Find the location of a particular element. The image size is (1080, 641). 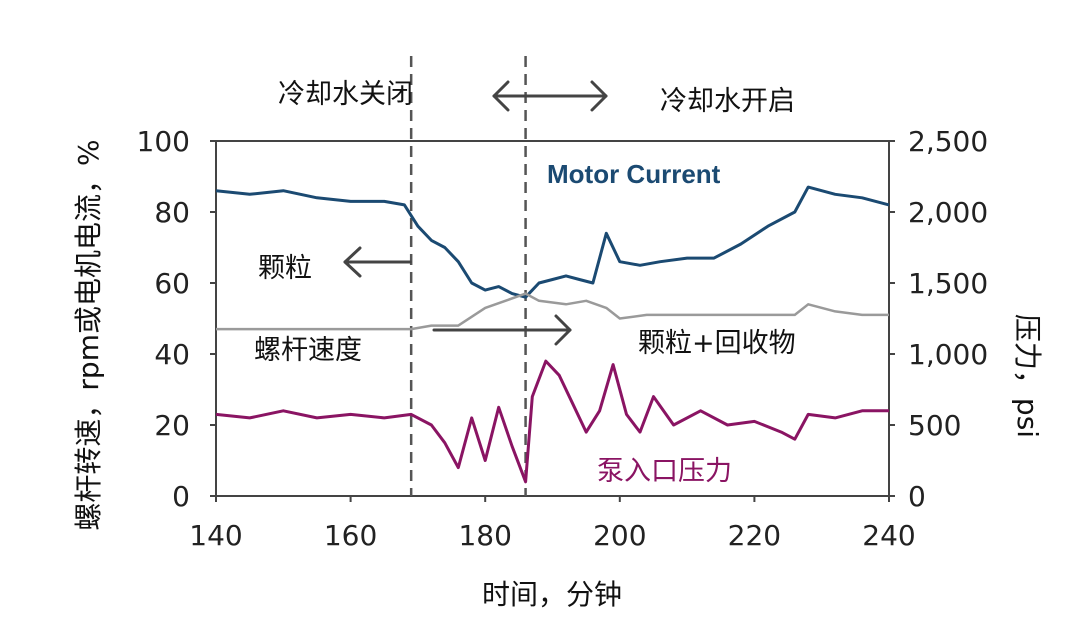

arrows is located at coordinates (475, 213).